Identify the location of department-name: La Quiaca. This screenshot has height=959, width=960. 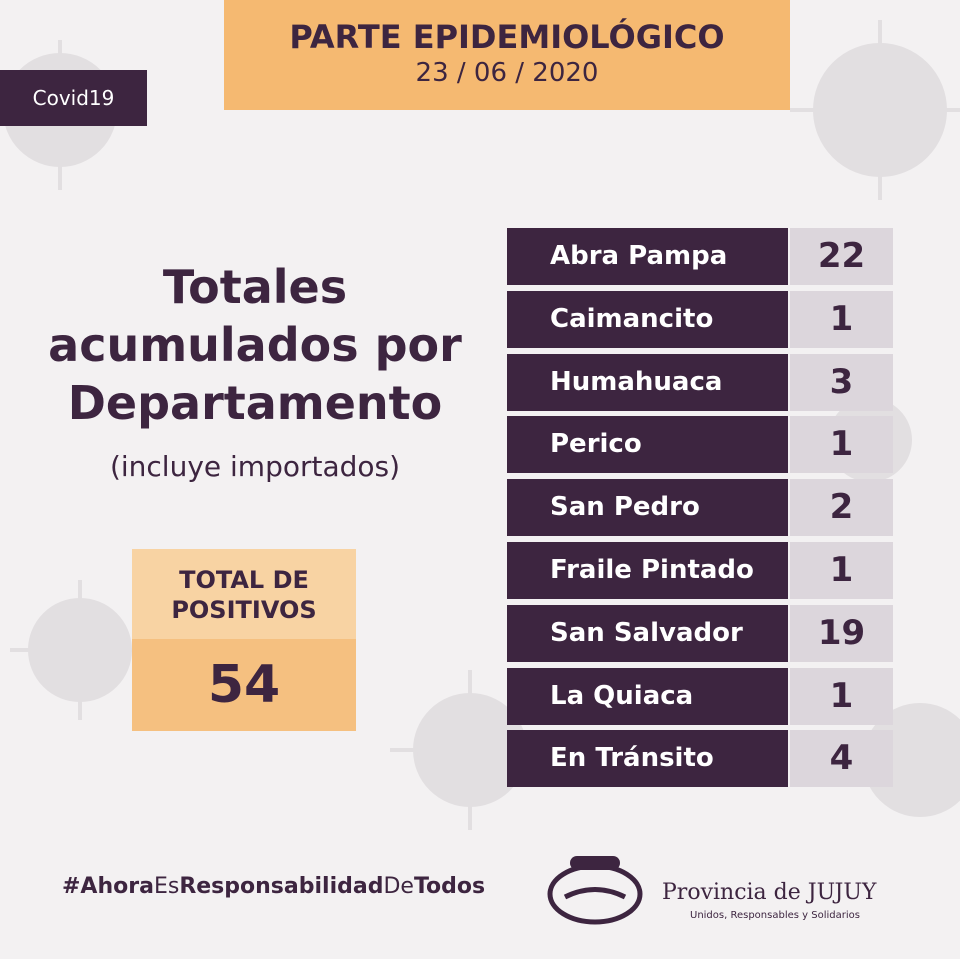
(647, 696).